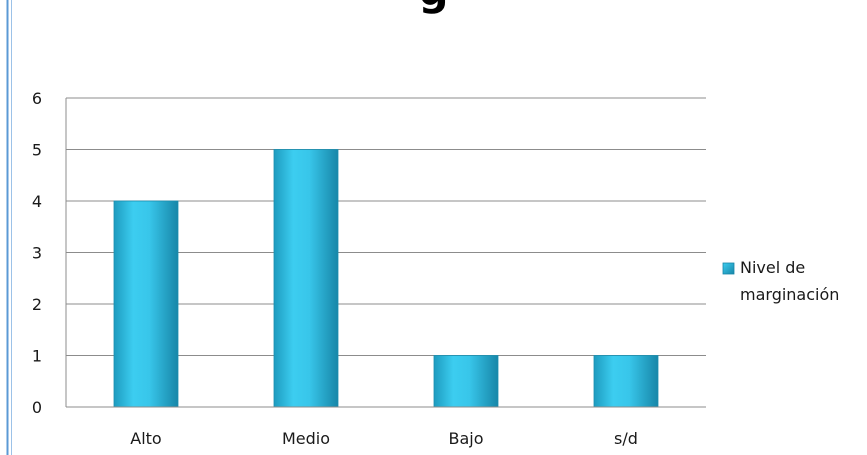  Describe the element at coordinates (384, 438) in the screenshot. I see `x-tick-labels: Alto Medio Bajo s/d` at that location.